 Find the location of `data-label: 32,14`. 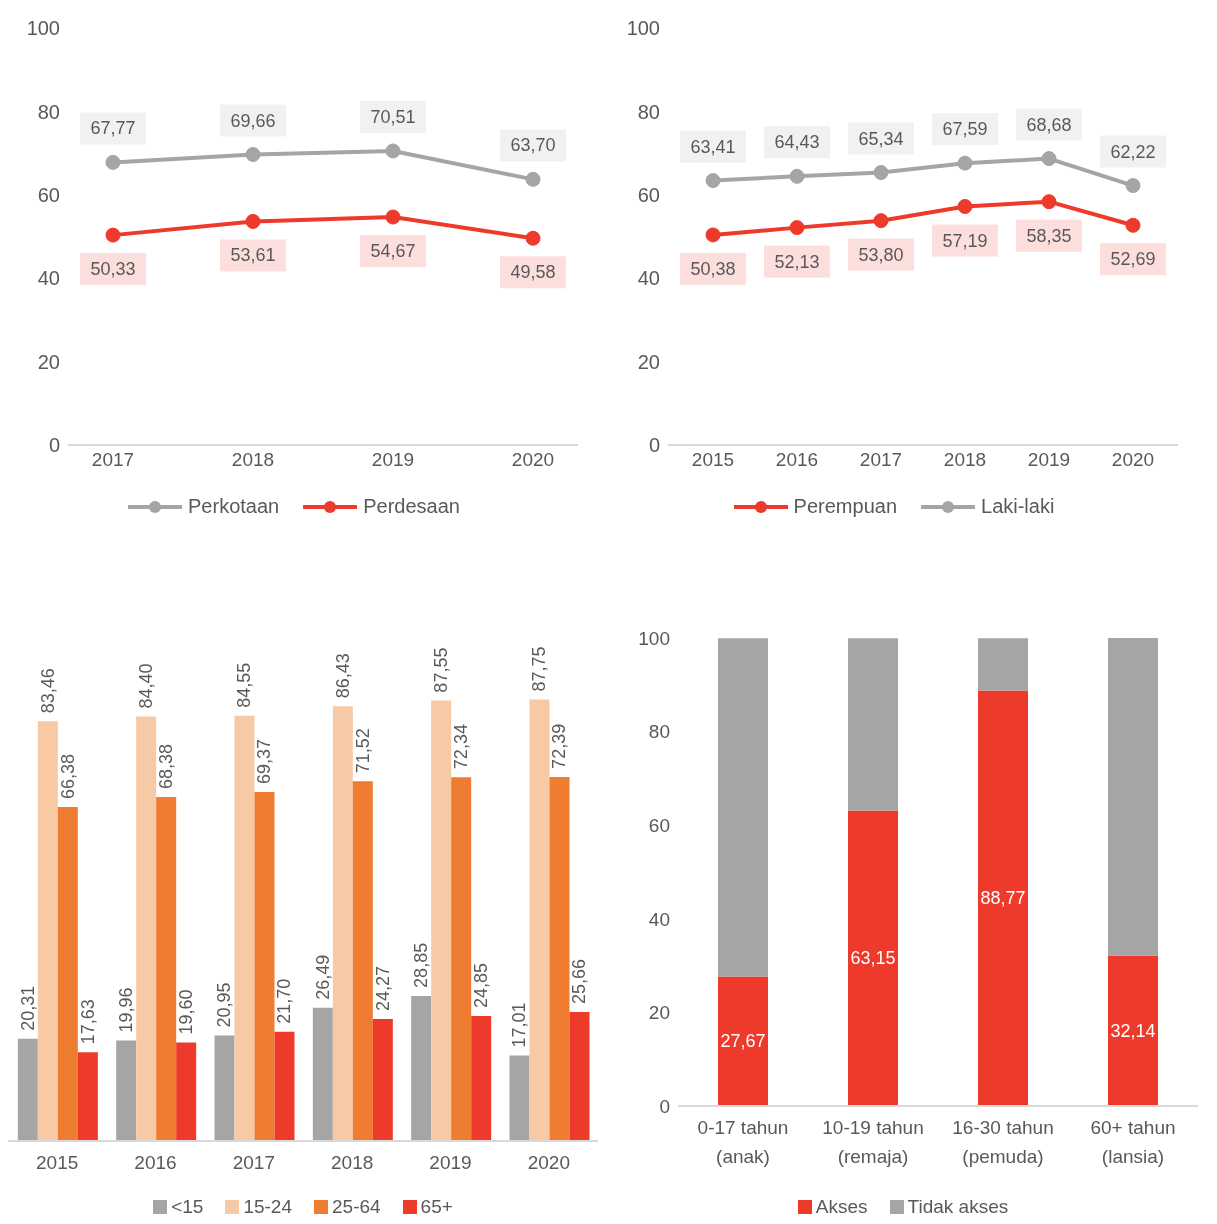

data-label: 32,14 is located at coordinates (1133, 1030).